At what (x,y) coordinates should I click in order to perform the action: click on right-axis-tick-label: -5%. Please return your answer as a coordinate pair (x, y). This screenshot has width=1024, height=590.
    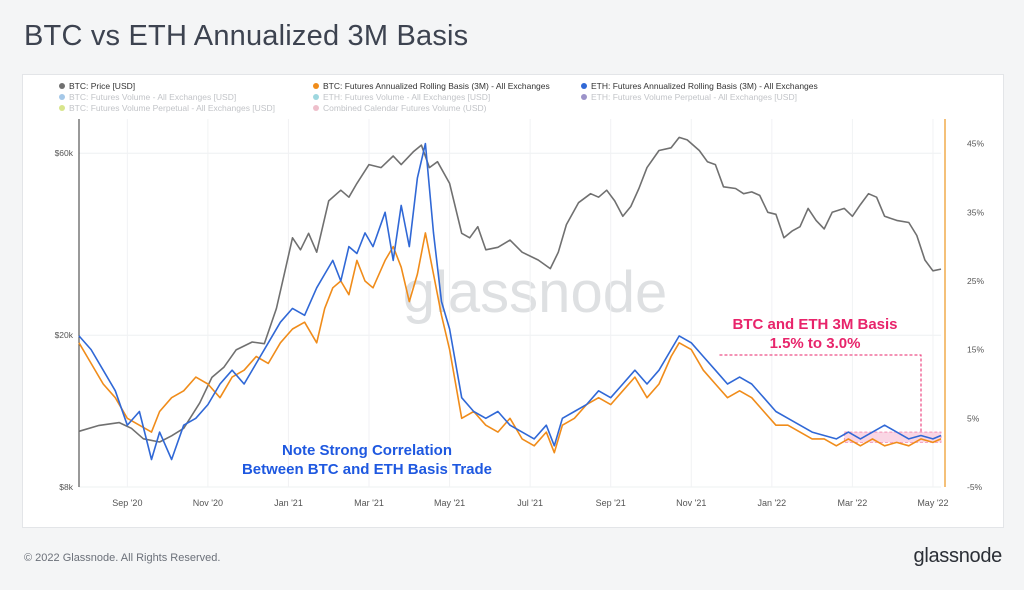
    Looking at the image, I should click on (975, 487).